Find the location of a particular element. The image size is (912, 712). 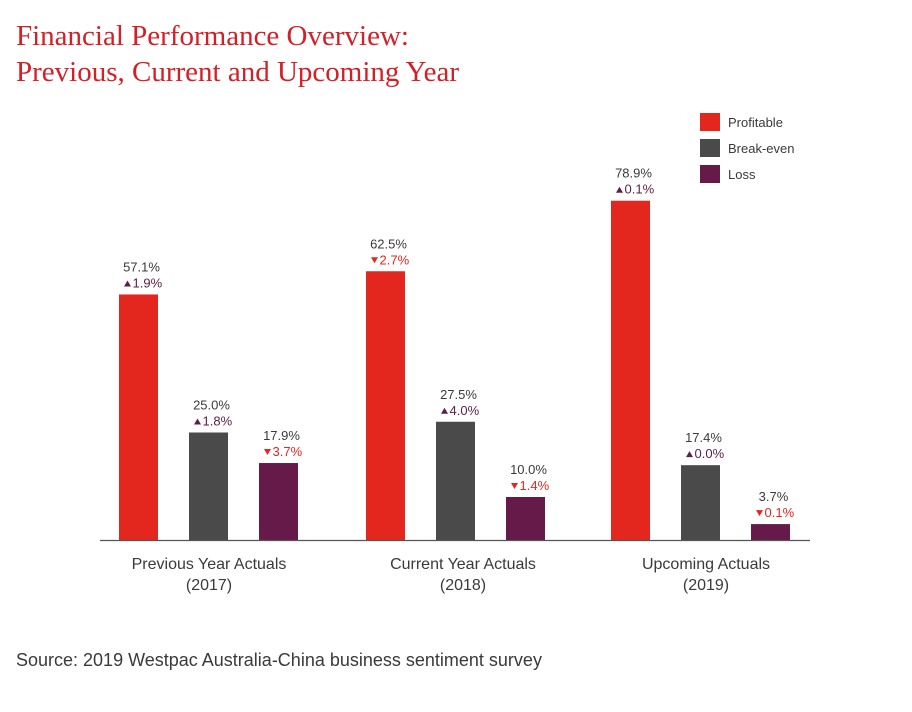

legend-label: Profitable is located at coordinates (755, 122).